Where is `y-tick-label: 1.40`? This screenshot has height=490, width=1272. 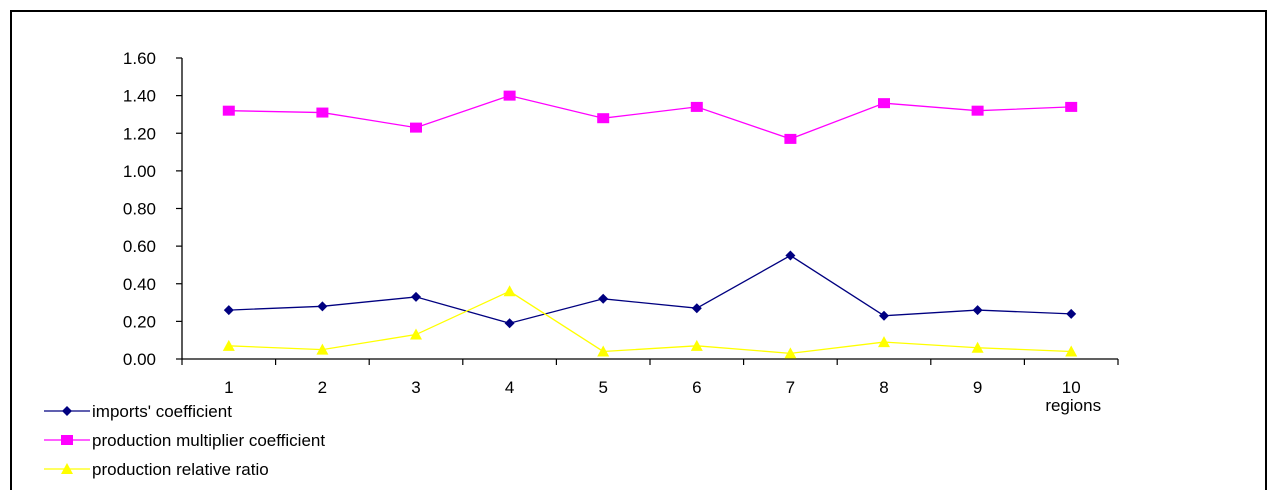 y-tick-label: 1.40 is located at coordinates (139, 96).